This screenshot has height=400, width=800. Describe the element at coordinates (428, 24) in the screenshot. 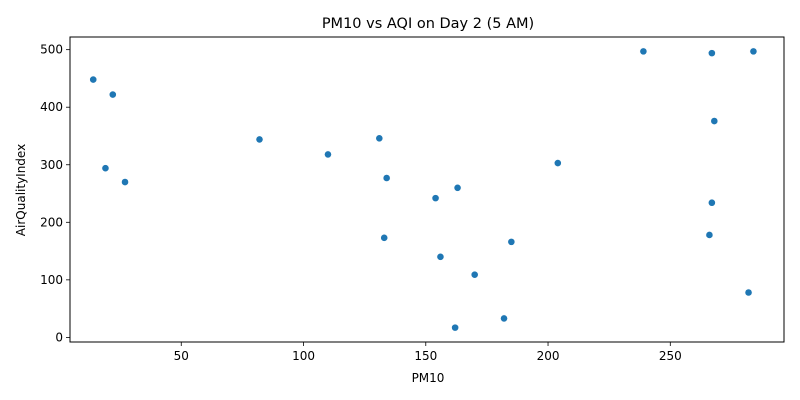

I see `chart-title: PM10 vs AQI on Day 2 (5 AM)` at that location.